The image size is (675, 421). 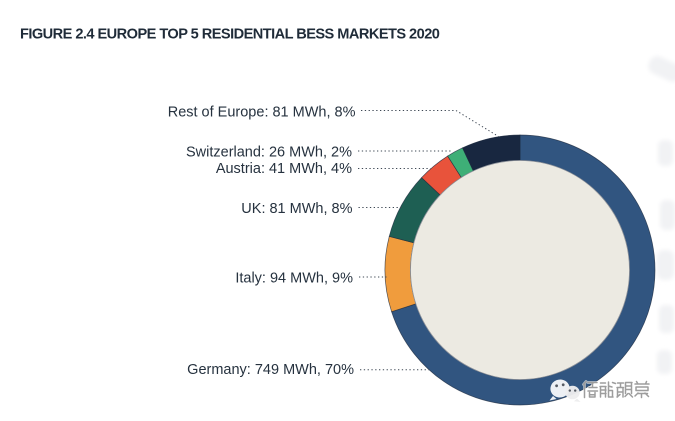 What do you see at coordinates (284, 169) in the screenshot?
I see `svg-text: Austria: 41 MWh, 4%` at bounding box center [284, 169].